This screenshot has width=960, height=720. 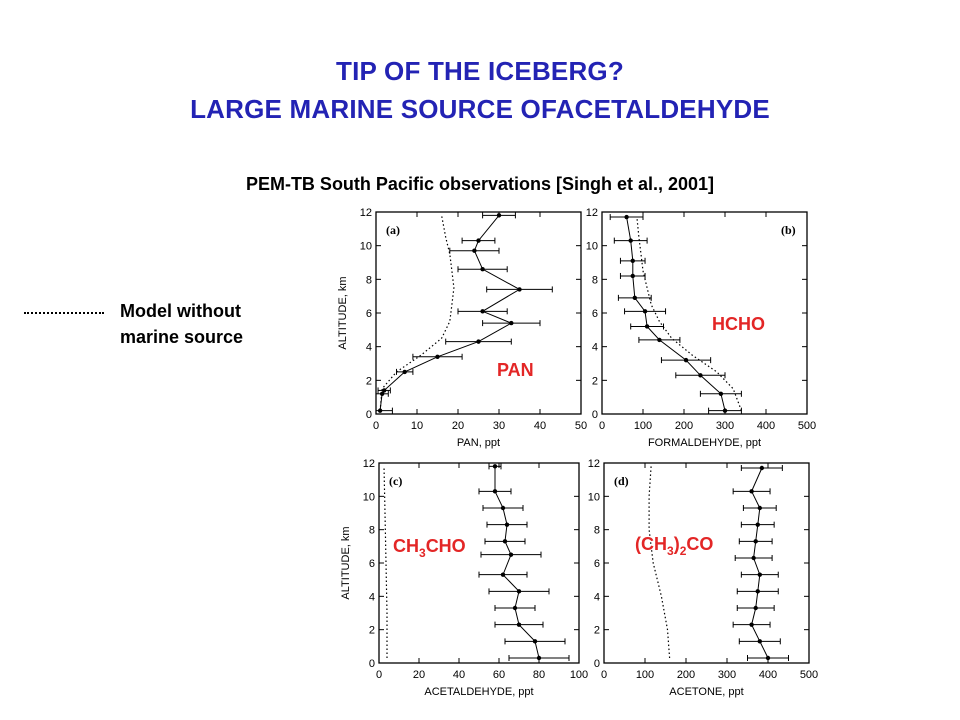 I want to click on slide-title-line2: LARGE MARINE SOURCE OFACETALDEHYDE, so click(x=480, y=109).